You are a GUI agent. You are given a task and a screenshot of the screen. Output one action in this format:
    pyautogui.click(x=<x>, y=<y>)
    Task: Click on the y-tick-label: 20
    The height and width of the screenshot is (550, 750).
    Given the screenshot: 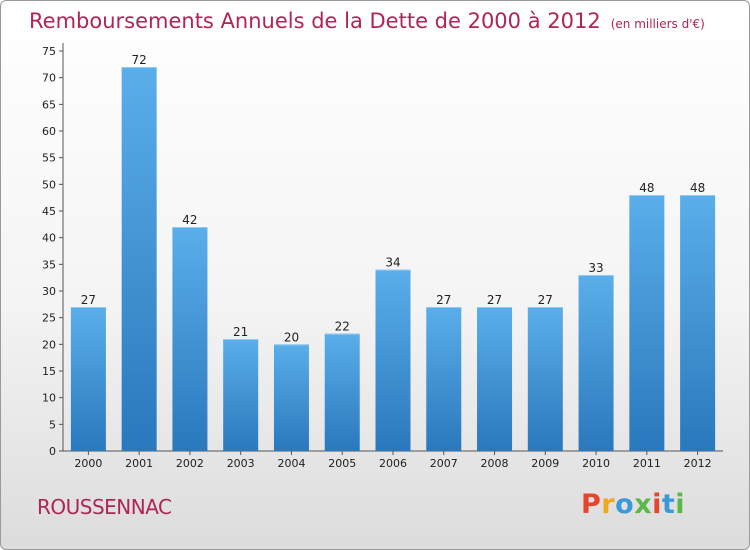 What is the action you would take?
    pyautogui.click(x=49, y=344)
    